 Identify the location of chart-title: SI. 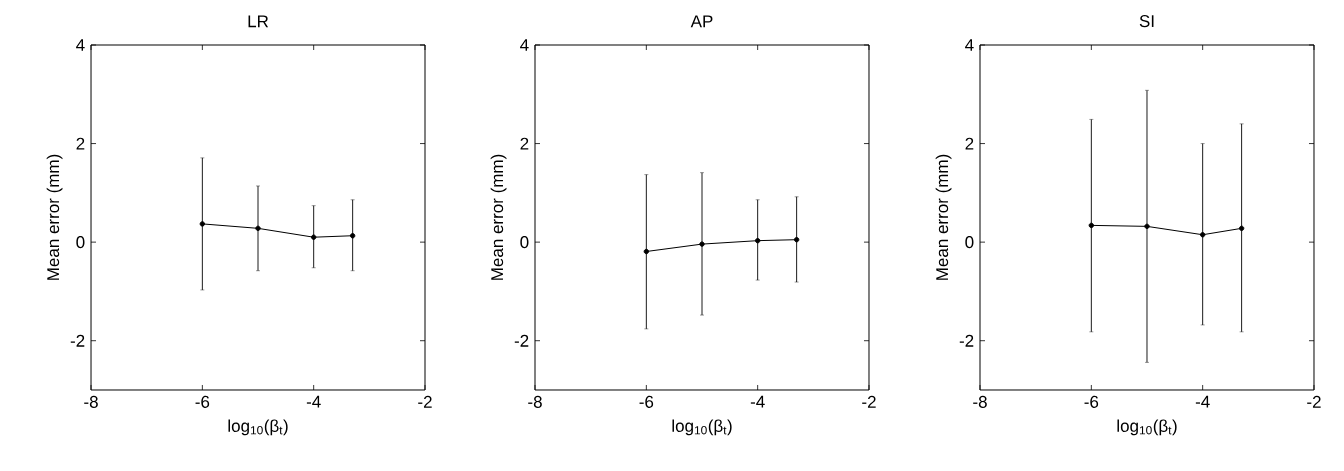
(1146, 21).